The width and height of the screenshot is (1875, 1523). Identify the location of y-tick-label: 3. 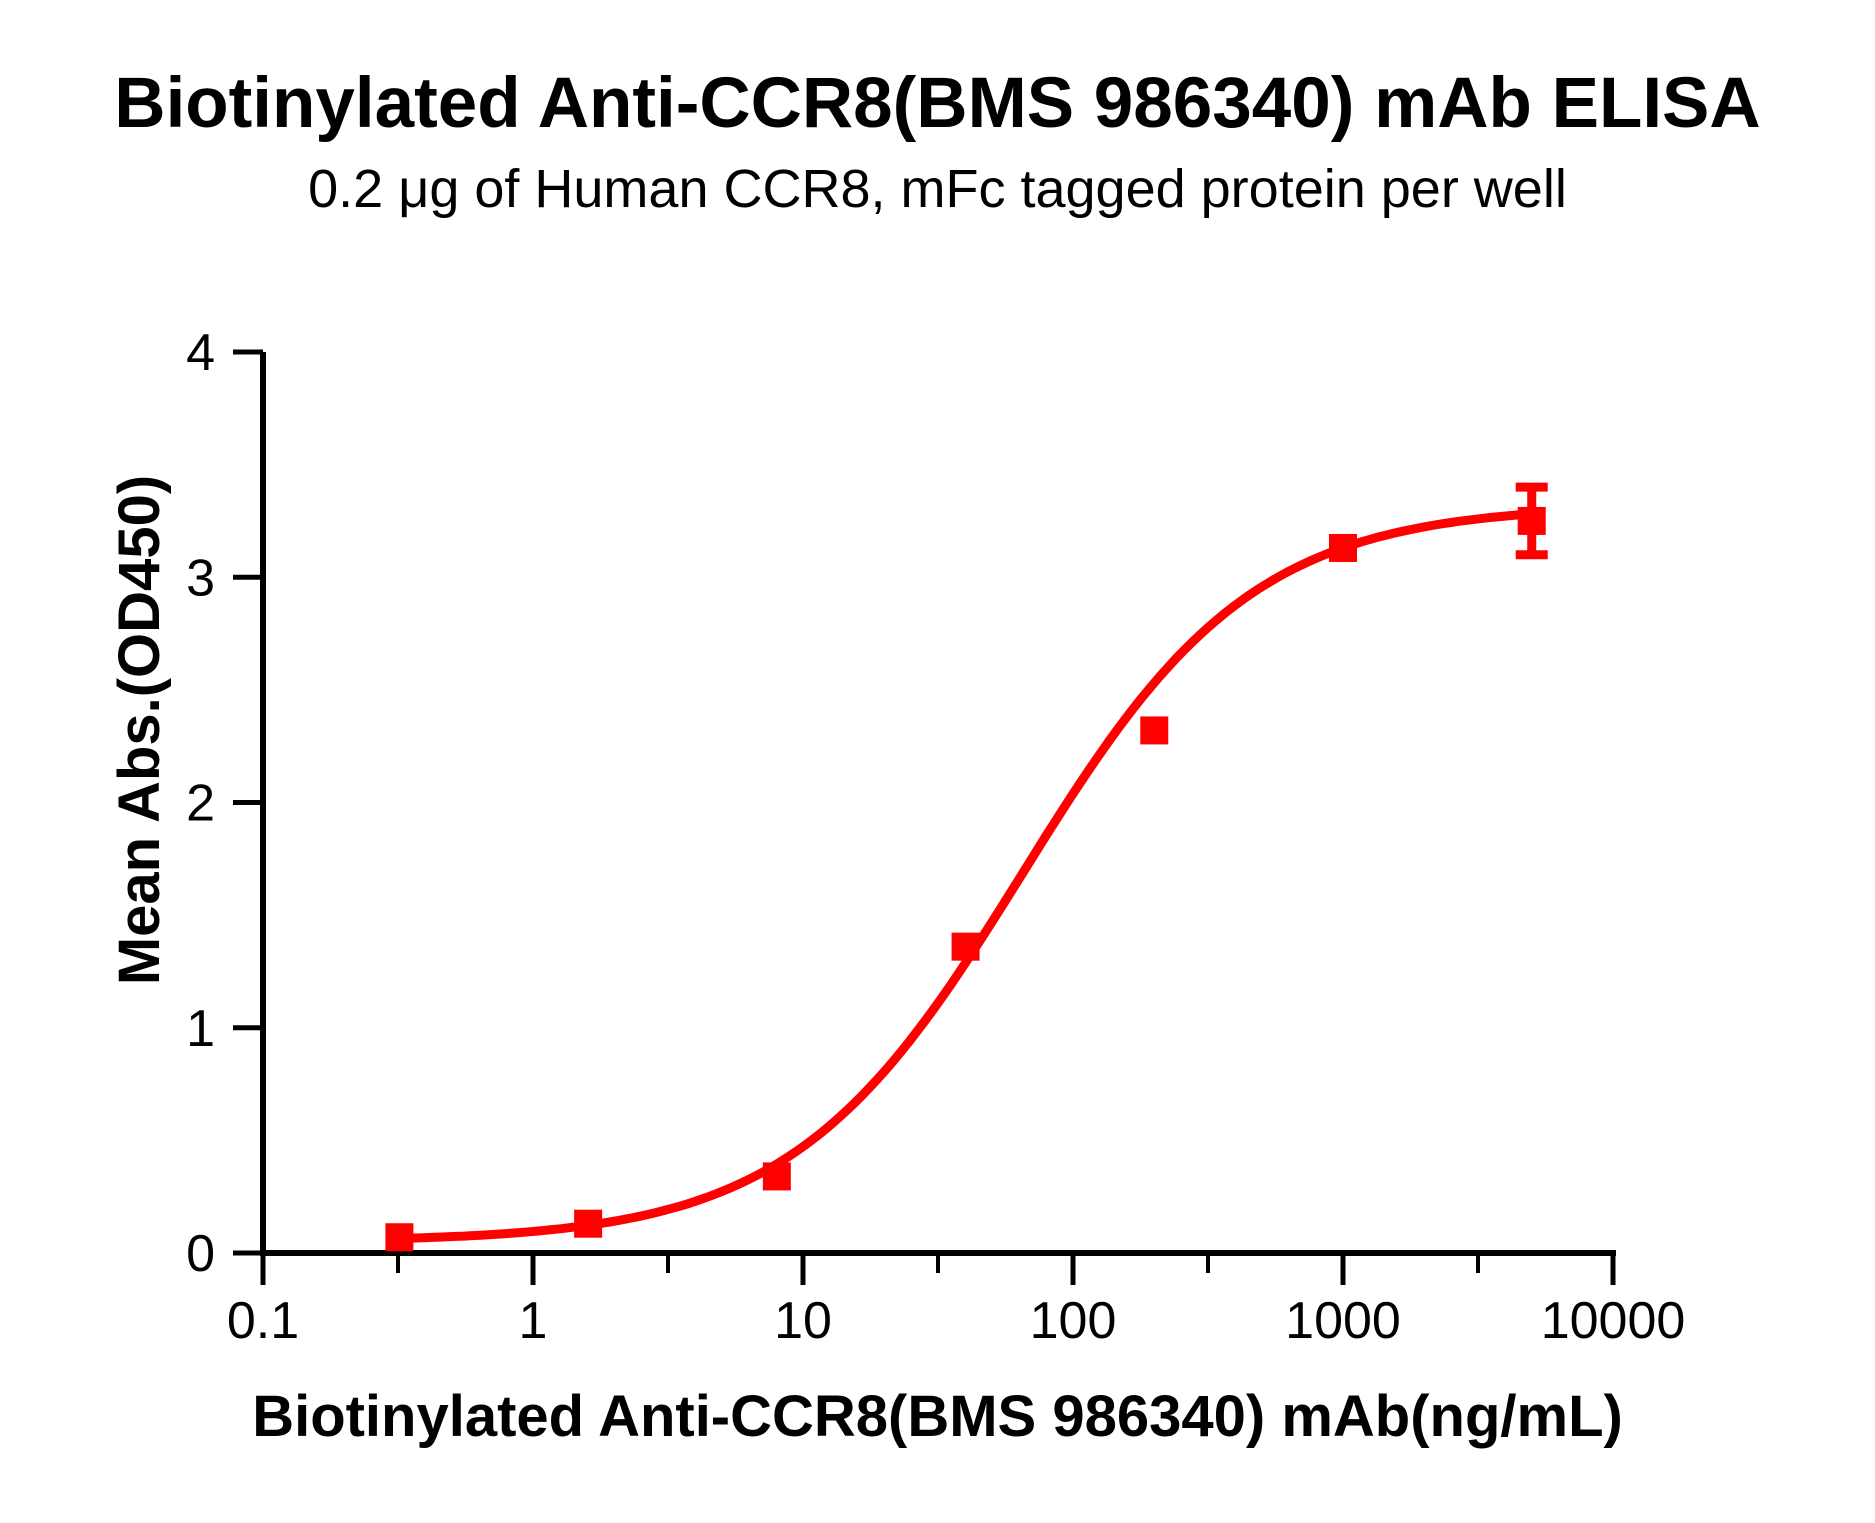
(200, 578).